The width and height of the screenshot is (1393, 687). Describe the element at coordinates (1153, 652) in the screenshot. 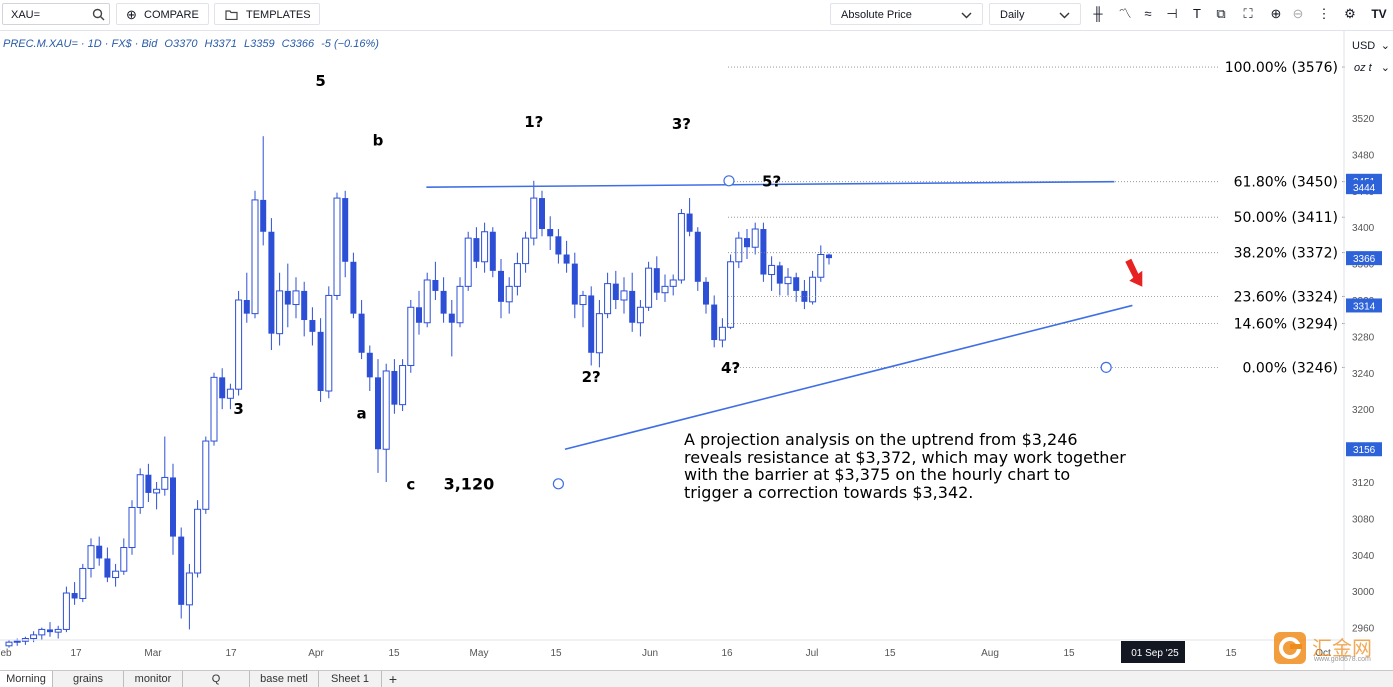

I see `crosshair-date-box` at that location.